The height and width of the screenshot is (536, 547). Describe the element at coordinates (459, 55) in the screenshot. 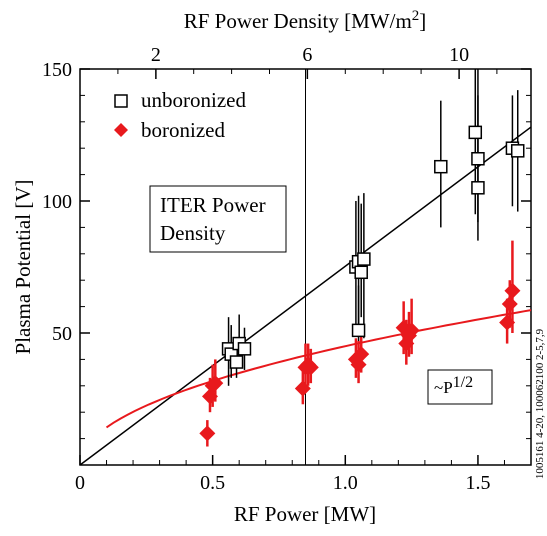

I see `top-tick-label: 10` at that location.